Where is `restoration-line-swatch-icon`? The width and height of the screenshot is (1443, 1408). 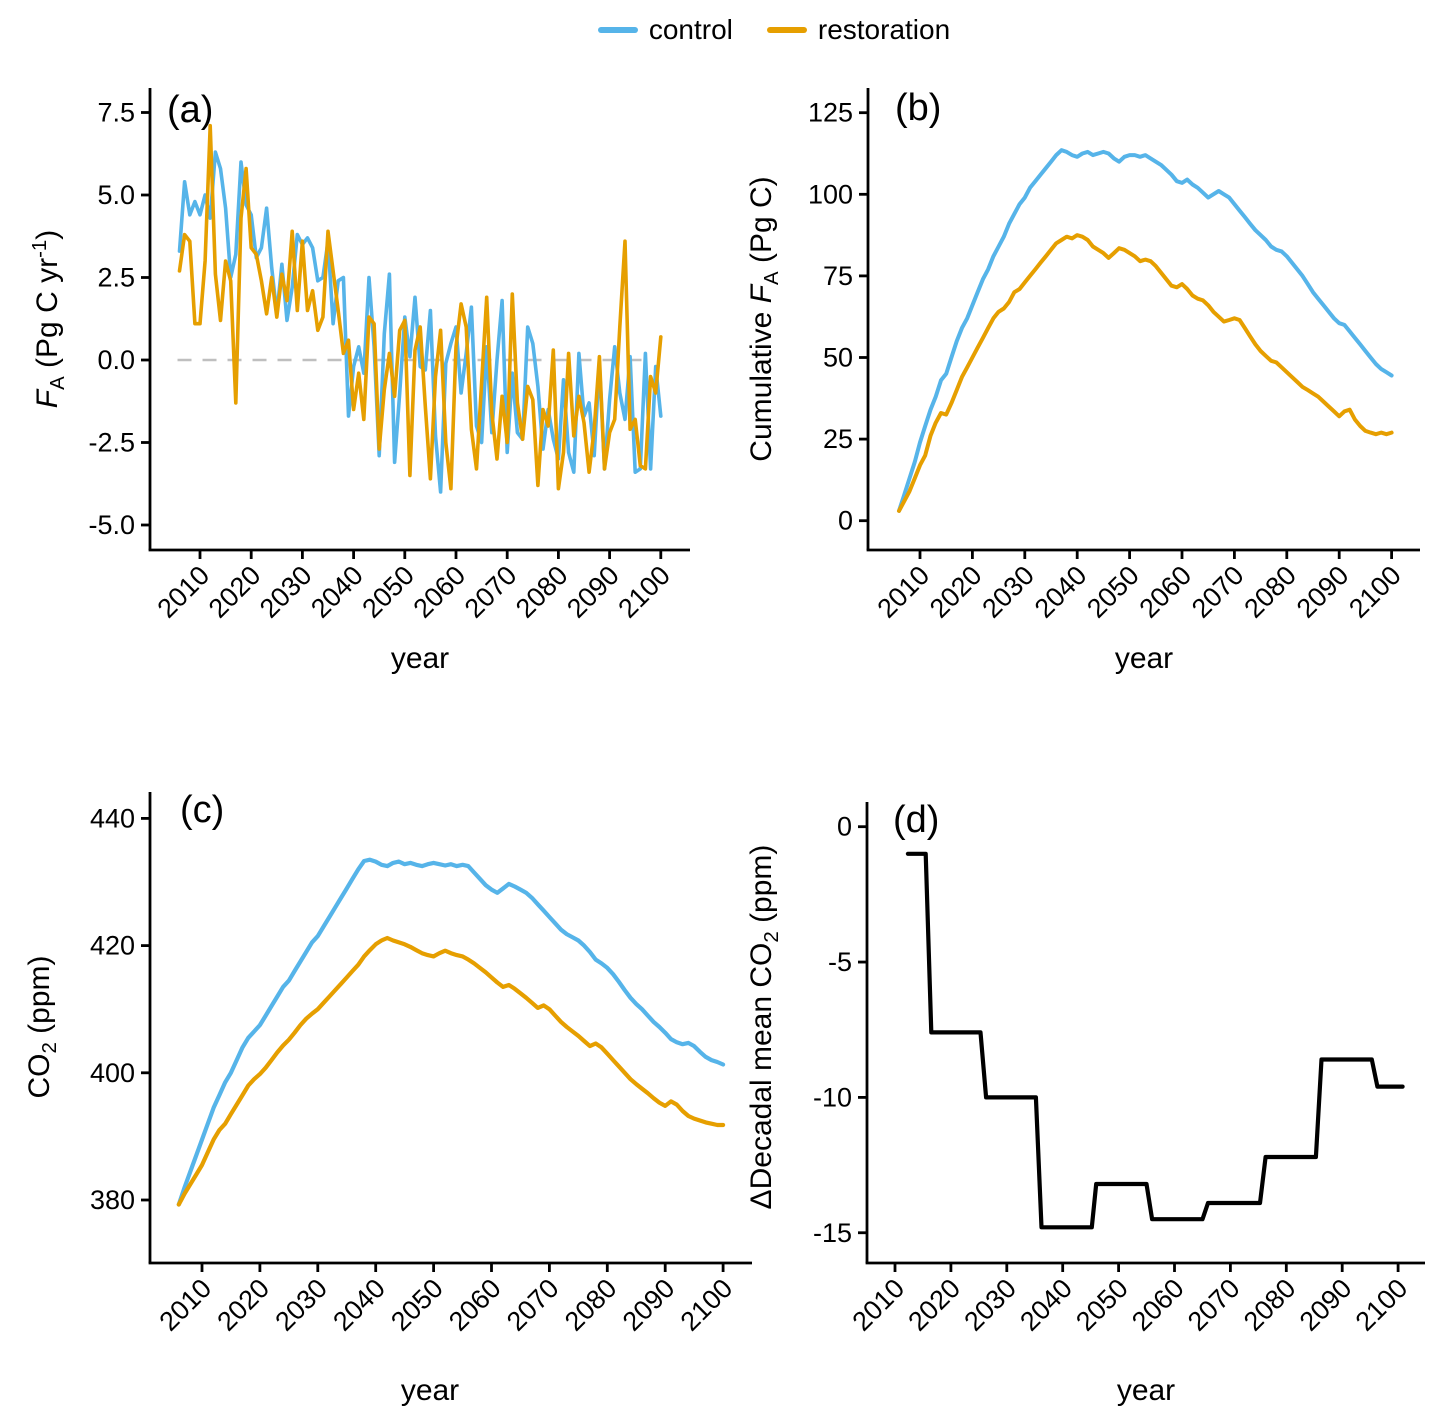
restoration-line-swatch-icon is located at coordinates (786, 30).